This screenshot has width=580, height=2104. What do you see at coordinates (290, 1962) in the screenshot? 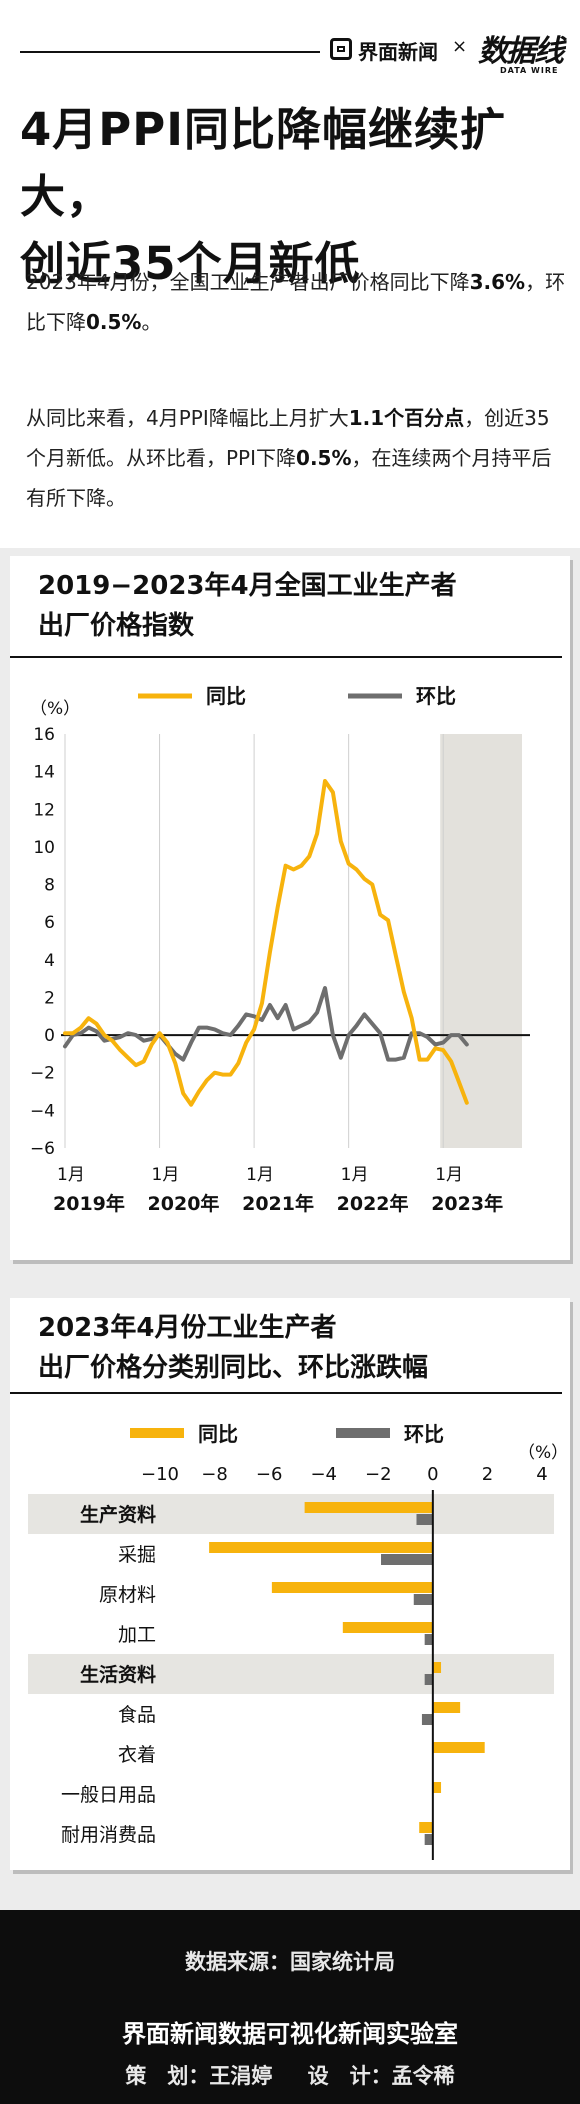
I see `data-source: 数据来源：国家统计局` at bounding box center [290, 1962].